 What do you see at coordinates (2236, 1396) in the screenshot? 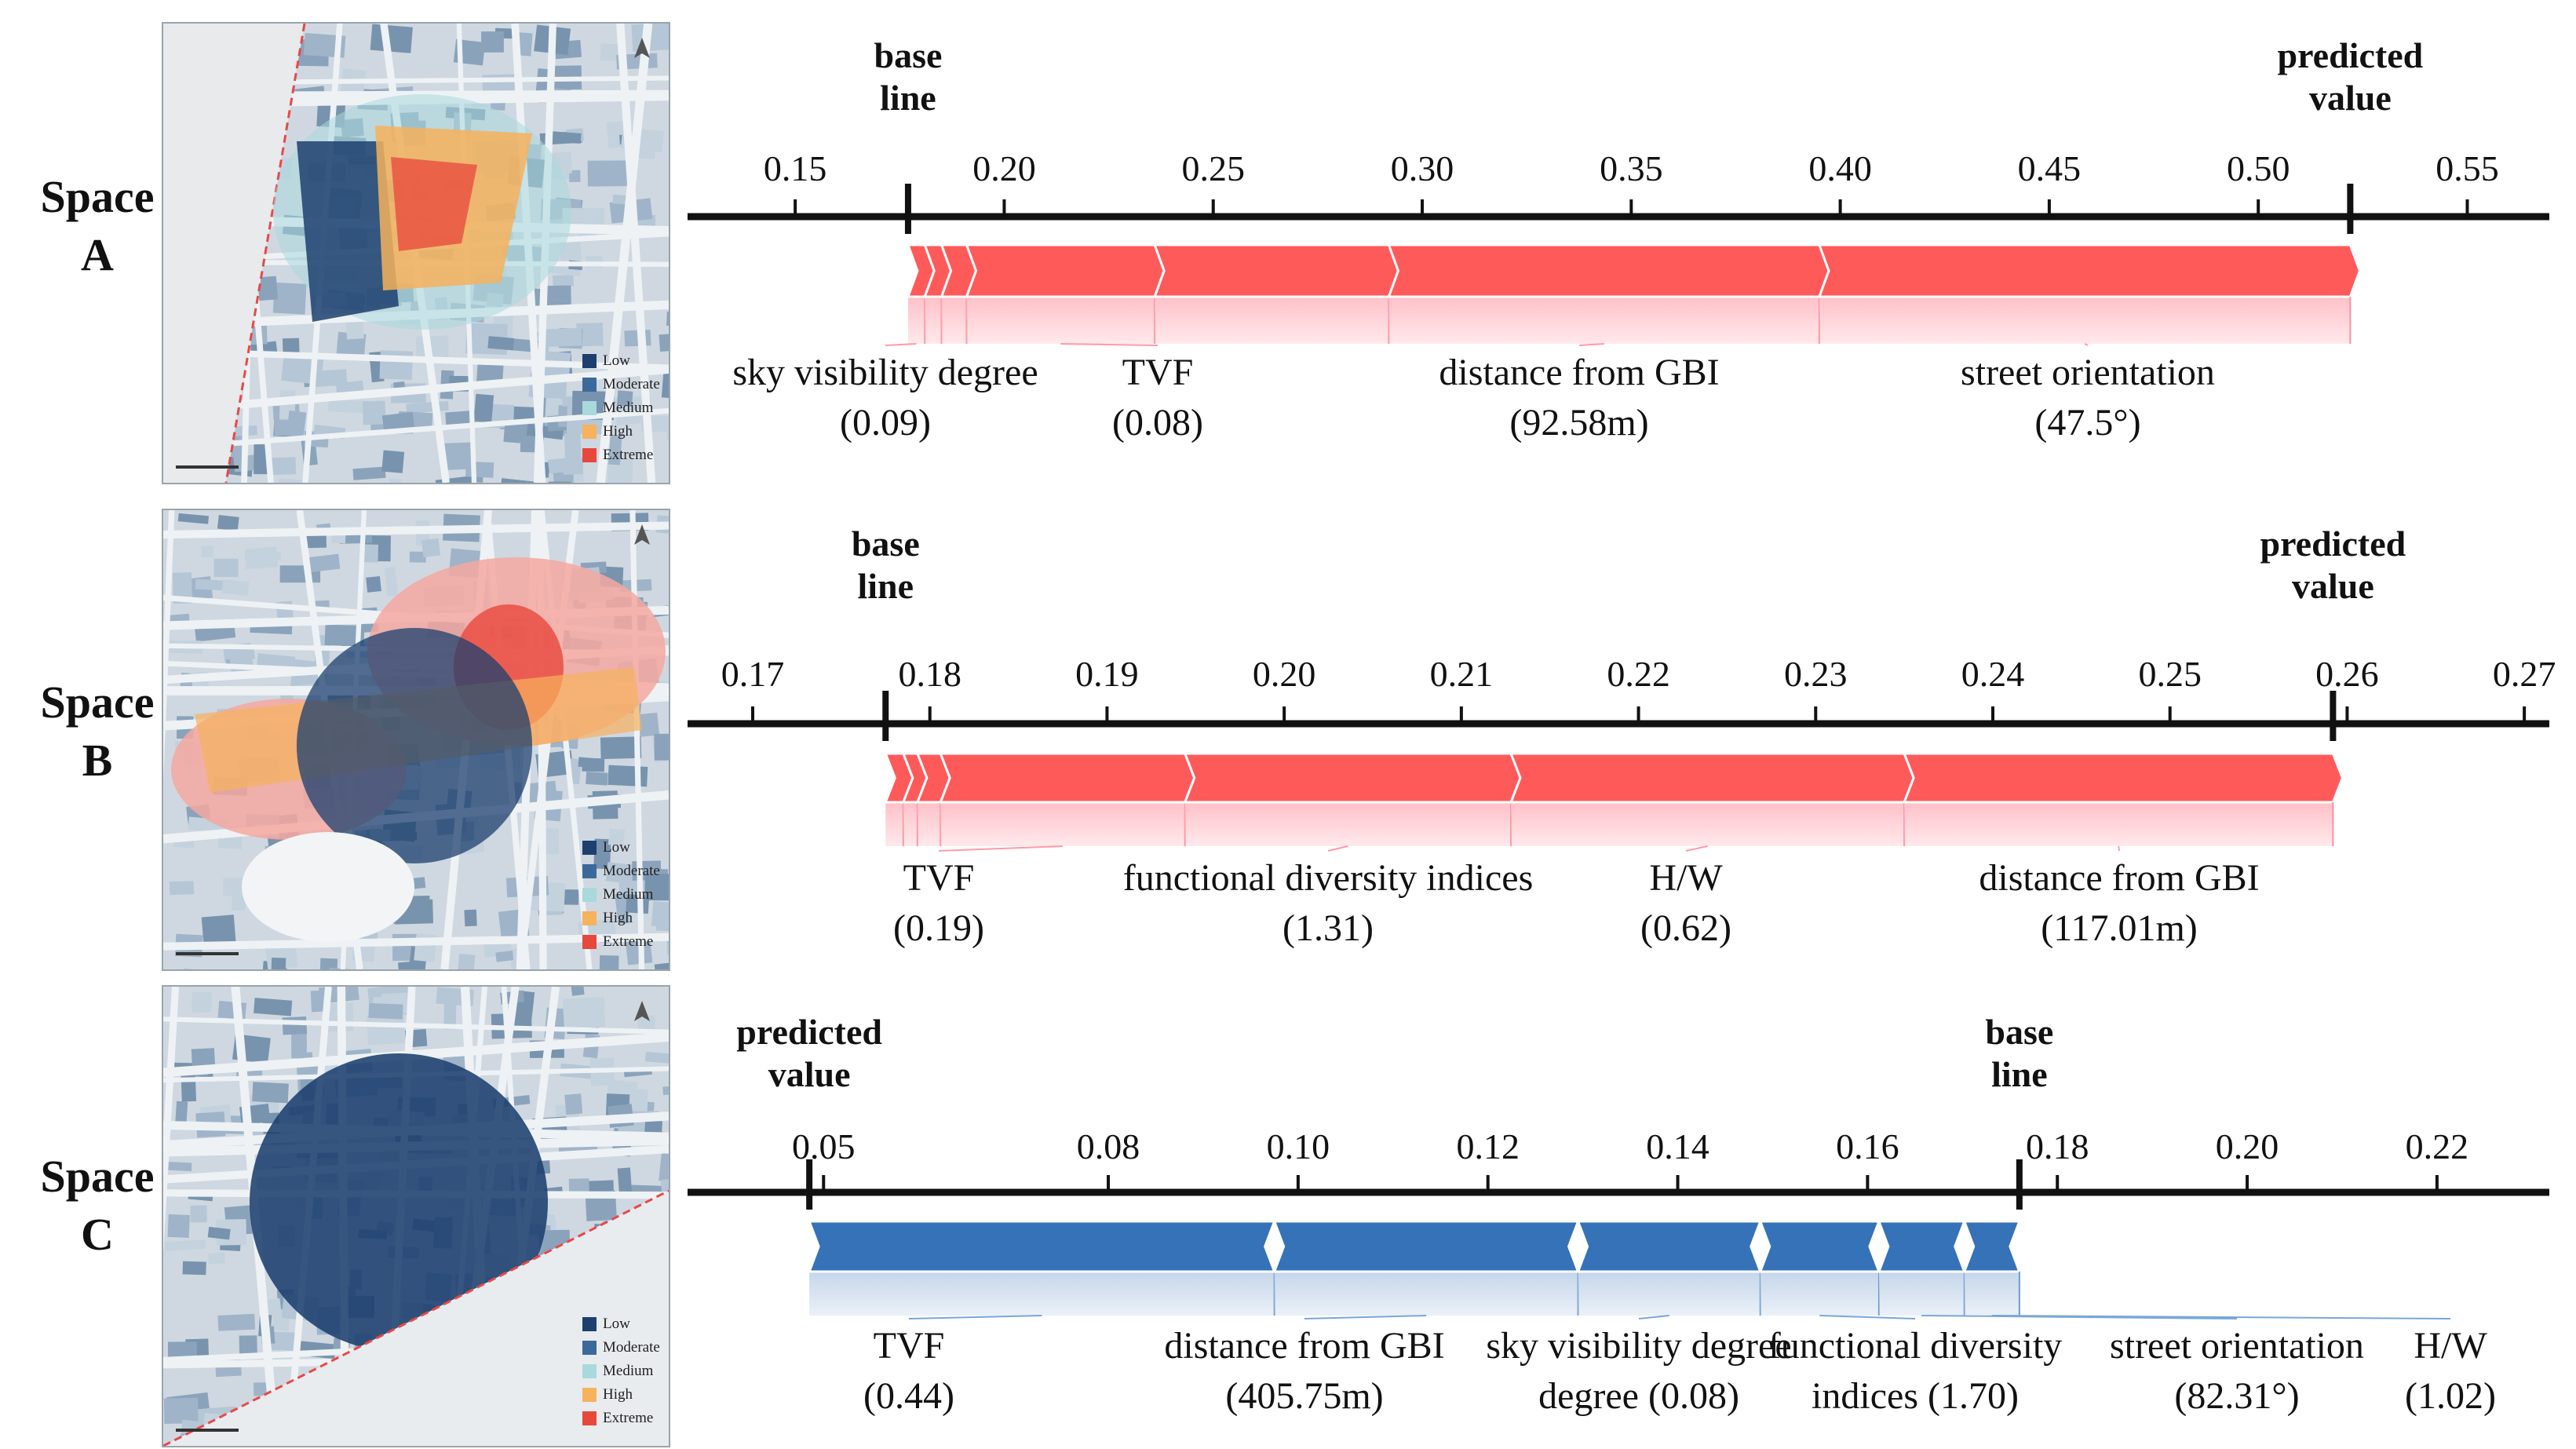
I see `feature-value: (82.31°)` at bounding box center [2236, 1396].